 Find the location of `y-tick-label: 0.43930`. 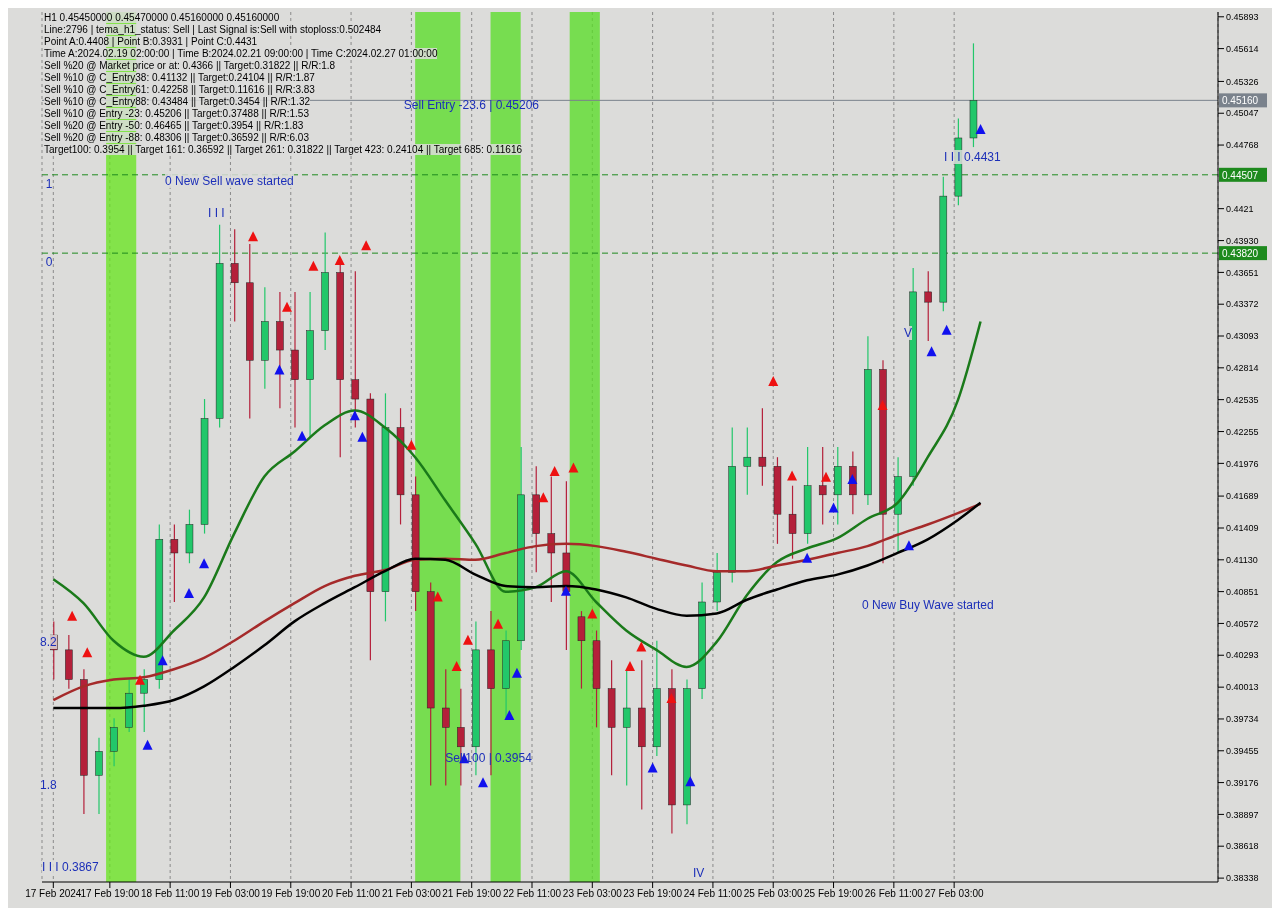

y-tick-label: 0.43930 is located at coordinates (1242, 240).